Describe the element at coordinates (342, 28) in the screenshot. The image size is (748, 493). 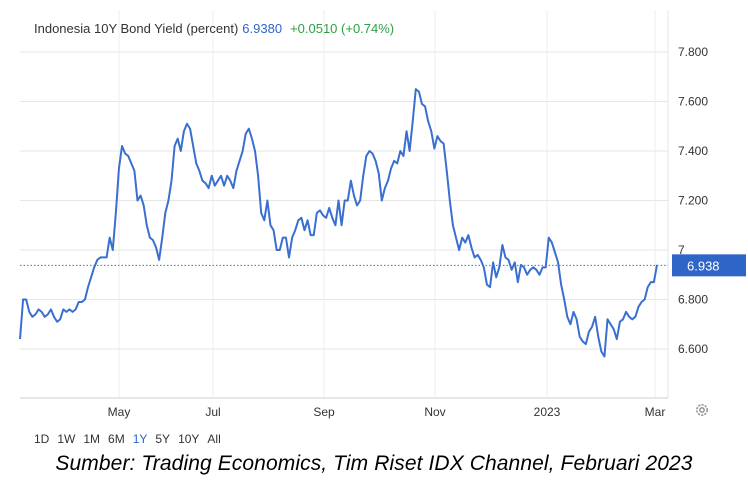
I see `change-value: +0.0510 (+0.74%)` at that location.